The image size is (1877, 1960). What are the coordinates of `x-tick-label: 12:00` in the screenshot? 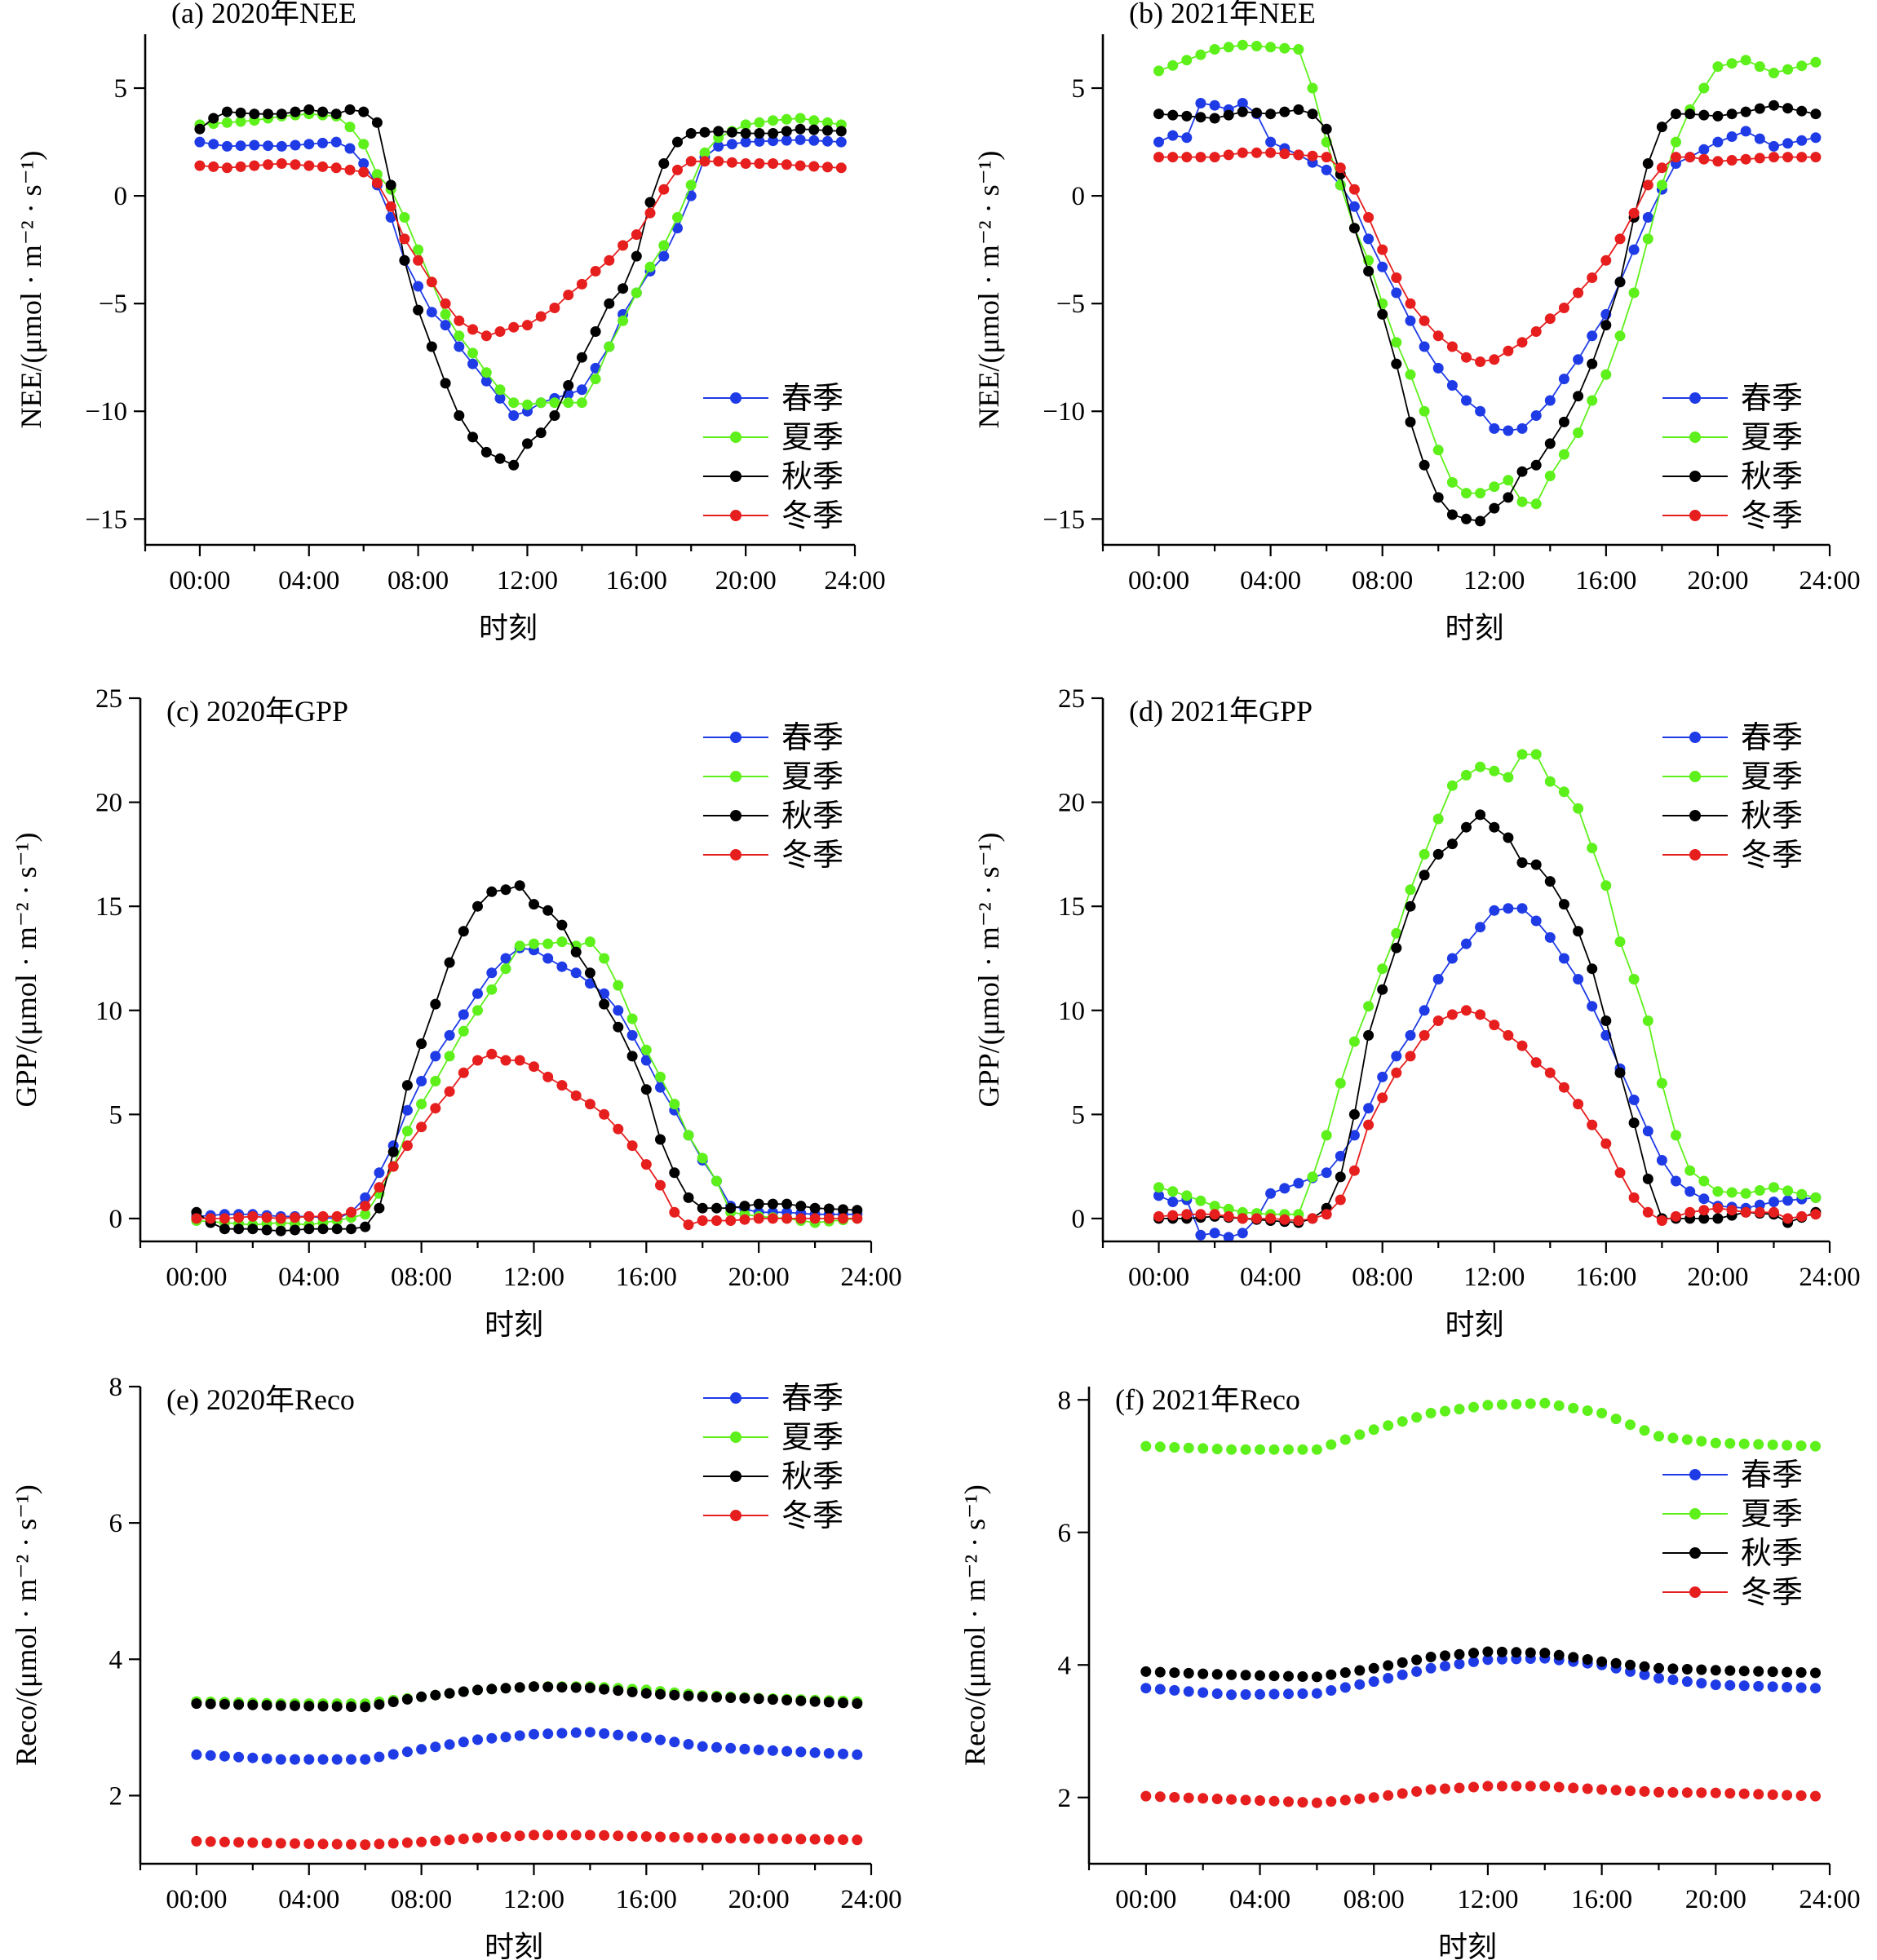 It's located at (1494, 1277).